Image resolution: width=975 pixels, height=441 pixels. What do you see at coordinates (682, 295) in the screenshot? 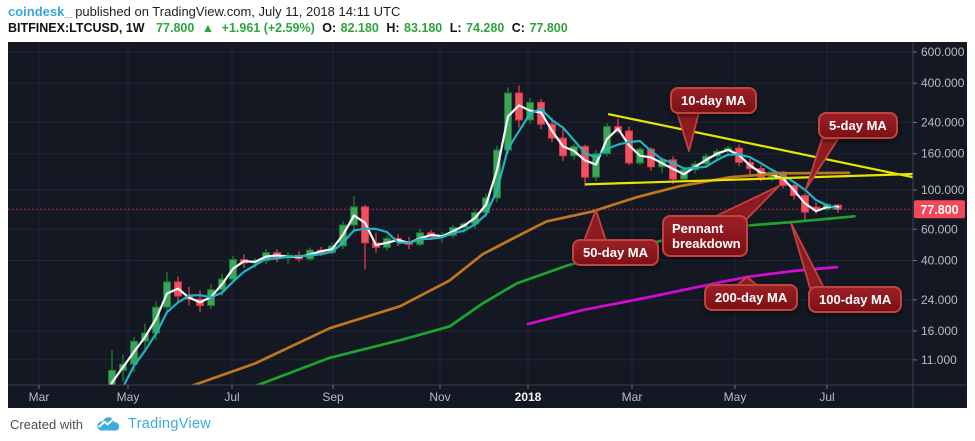
I see `ma-line-200-day-ma` at bounding box center [682, 295].